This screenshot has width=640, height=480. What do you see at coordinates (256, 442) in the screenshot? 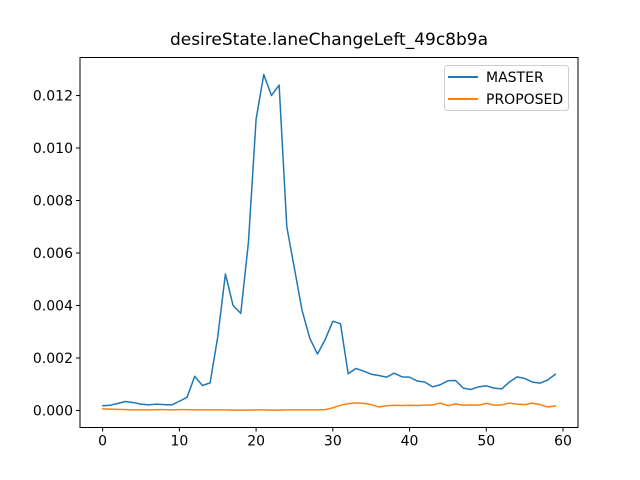
I see `x-tick-label: 20` at bounding box center [256, 442].